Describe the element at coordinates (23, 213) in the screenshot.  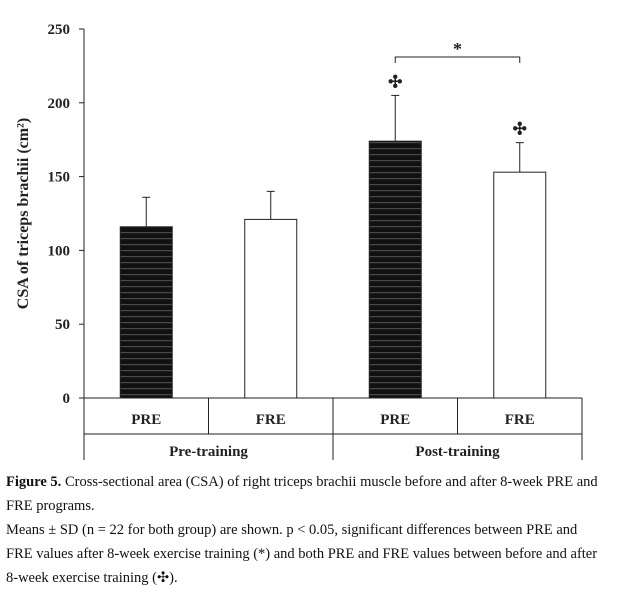
I see `y-axis-title: CSA of triceps brachii (cm²)` at that location.